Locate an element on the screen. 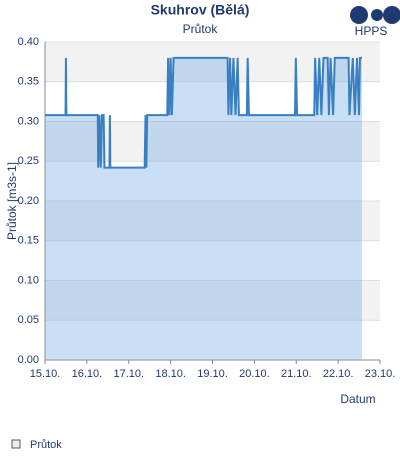 The width and height of the screenshot is (400, 460). y-tick-label: 0.20 is located at coordinates (28, 201).